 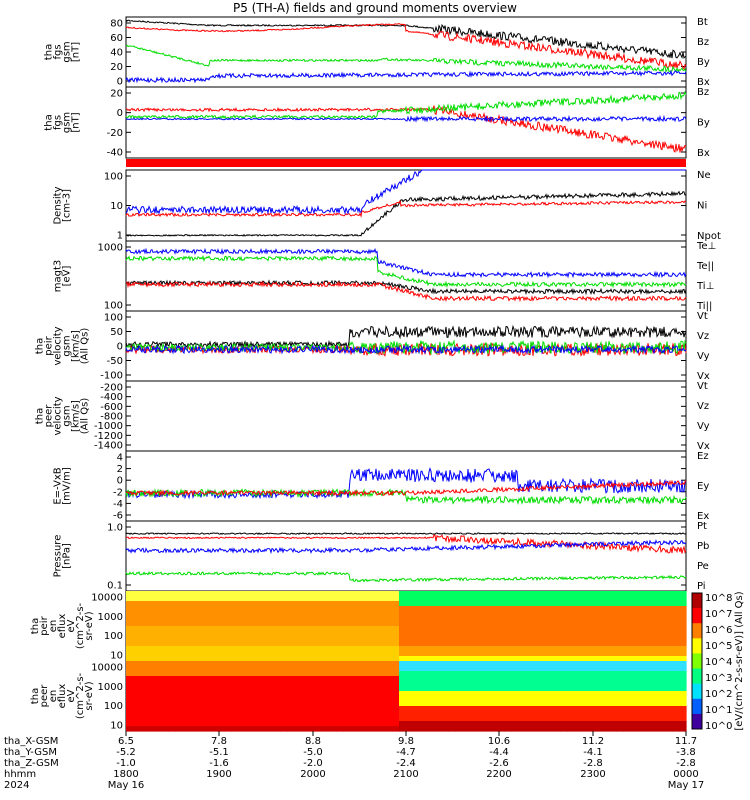 What do you see at coordinates (718, 694) in the screenshot?
I see `colorbar-tick: 10^2` at bounding box center [718, 694].